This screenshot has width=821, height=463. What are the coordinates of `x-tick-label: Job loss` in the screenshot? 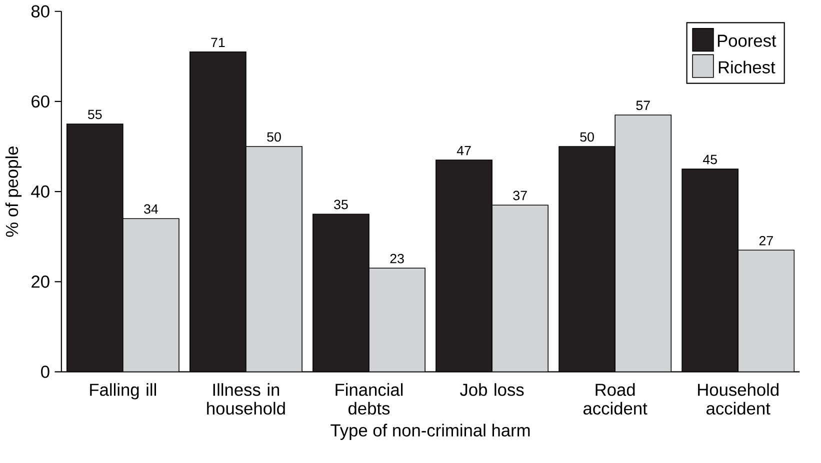 It's located at (492, 389).